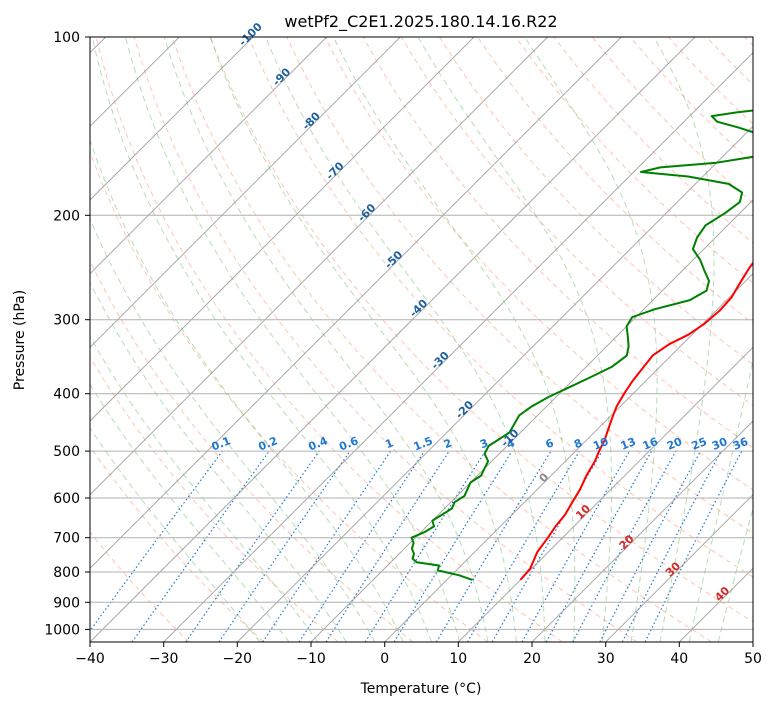 This screenshot has width=775, height=708. Describe the element at coordinates (484, 443) in the screenshot. I see `mixing-ratio-label: 3` at that location.